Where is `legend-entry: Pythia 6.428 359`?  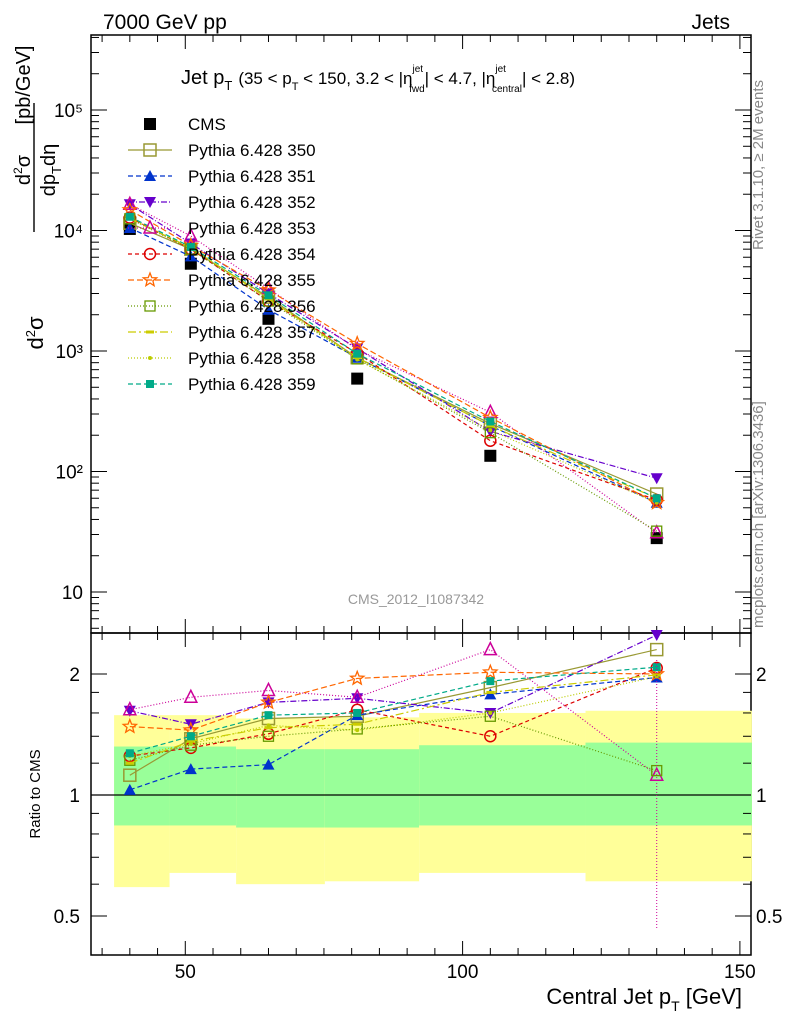
legend-entry: Pythia 6.428 359 is located at coordinates (222, 384).